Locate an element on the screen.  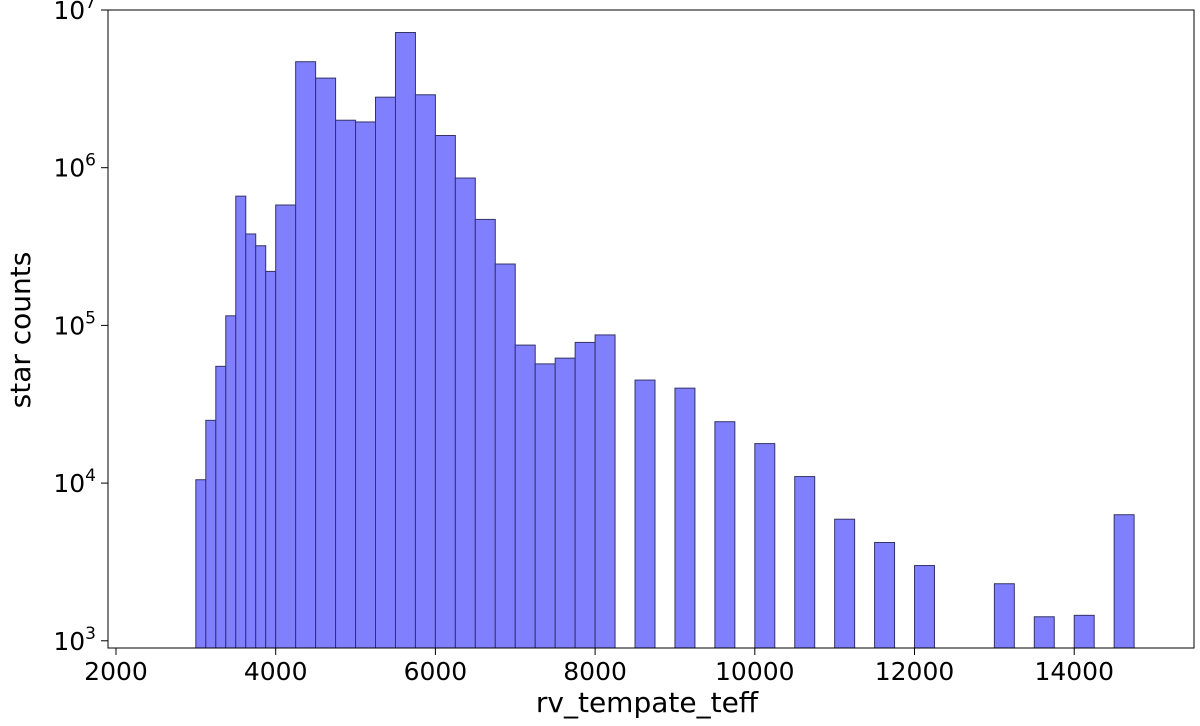
x-axis-label: rv_tempate_teff is located at coordinates (647, 702).